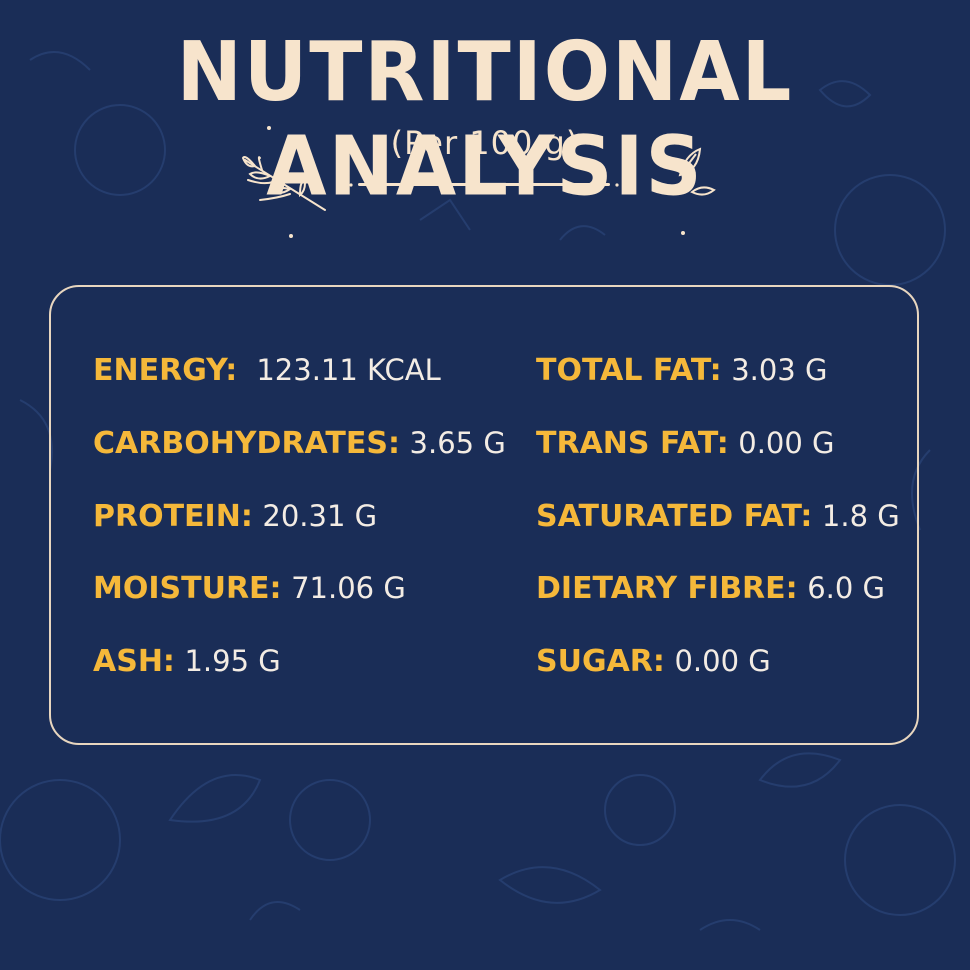 The image size is (970, 970). I want to click on nutrient-value: 71.06 G, so click(348, 588).